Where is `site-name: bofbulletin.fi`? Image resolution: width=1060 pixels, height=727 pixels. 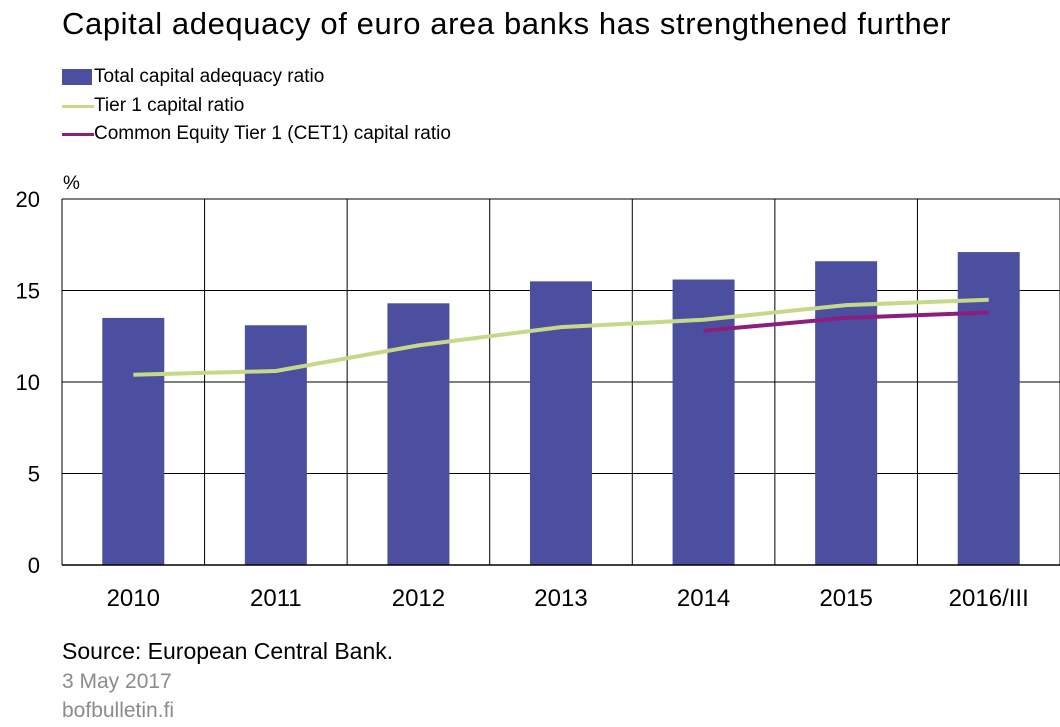
site-name: bofbulletin.fi is located at coordinates (118, 710).